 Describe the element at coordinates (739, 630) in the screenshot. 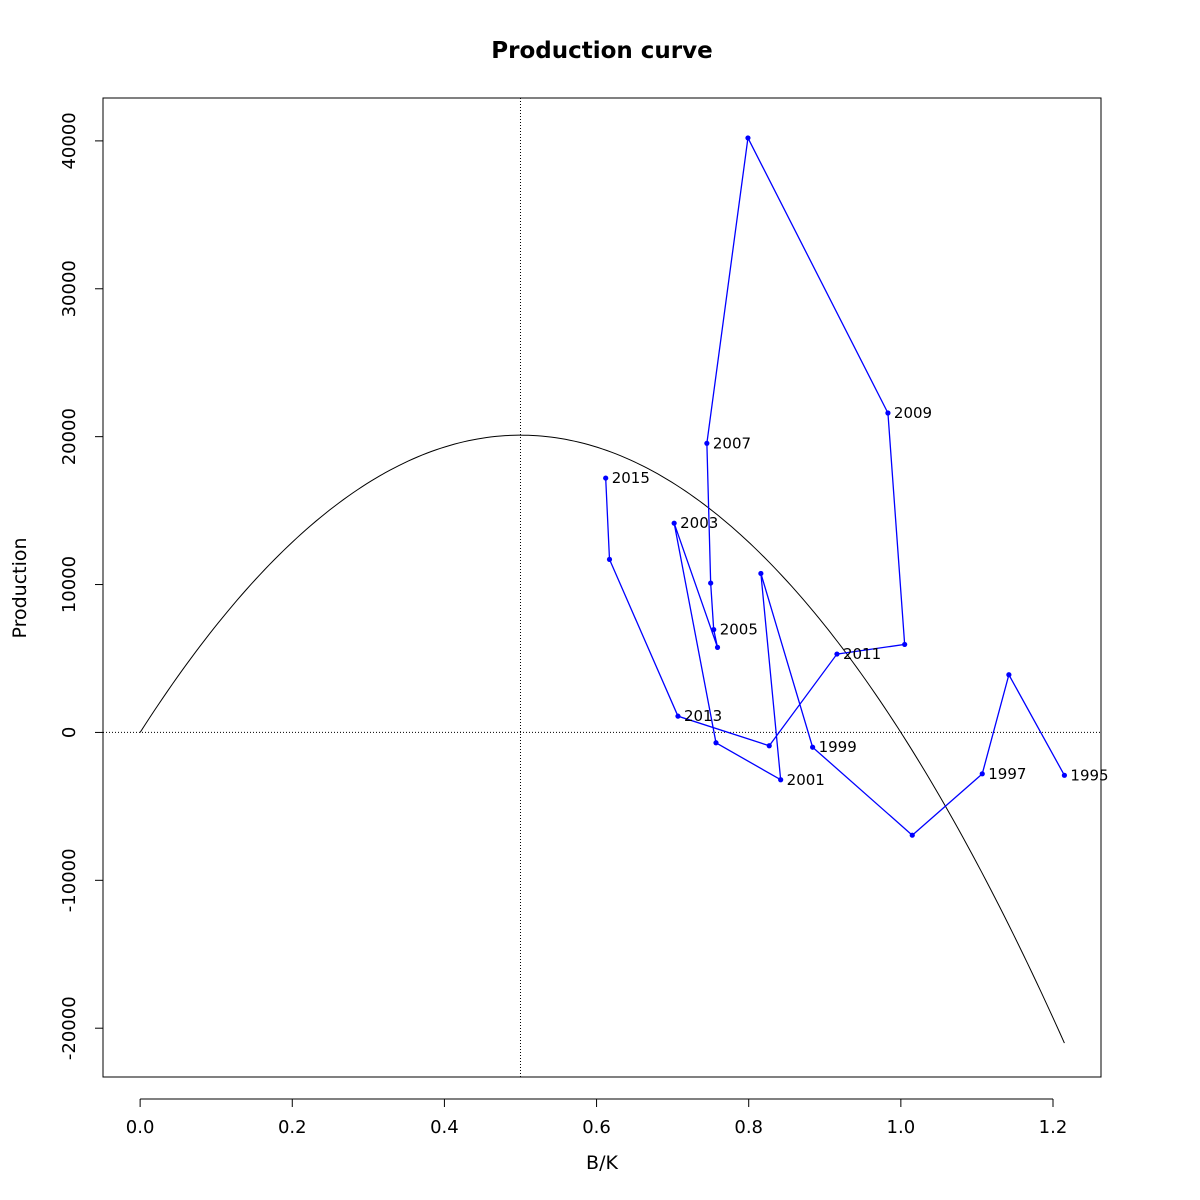

I see `year-label: 2005` at that location.